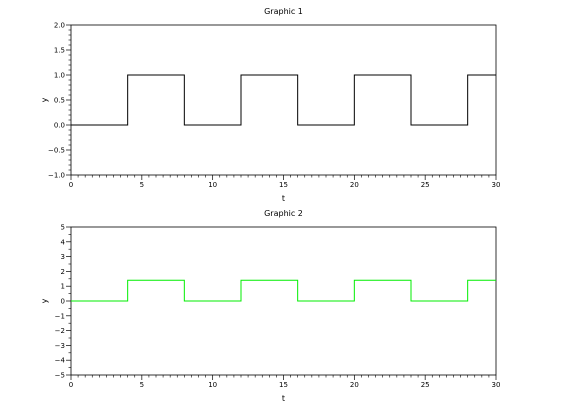 Image resolution: width=567 pixels, height=401 pixels. What do you see at coordinates (60, 361) in the screenshot?
I see `y-tick-label: −4` at bounding box center [60, 361].